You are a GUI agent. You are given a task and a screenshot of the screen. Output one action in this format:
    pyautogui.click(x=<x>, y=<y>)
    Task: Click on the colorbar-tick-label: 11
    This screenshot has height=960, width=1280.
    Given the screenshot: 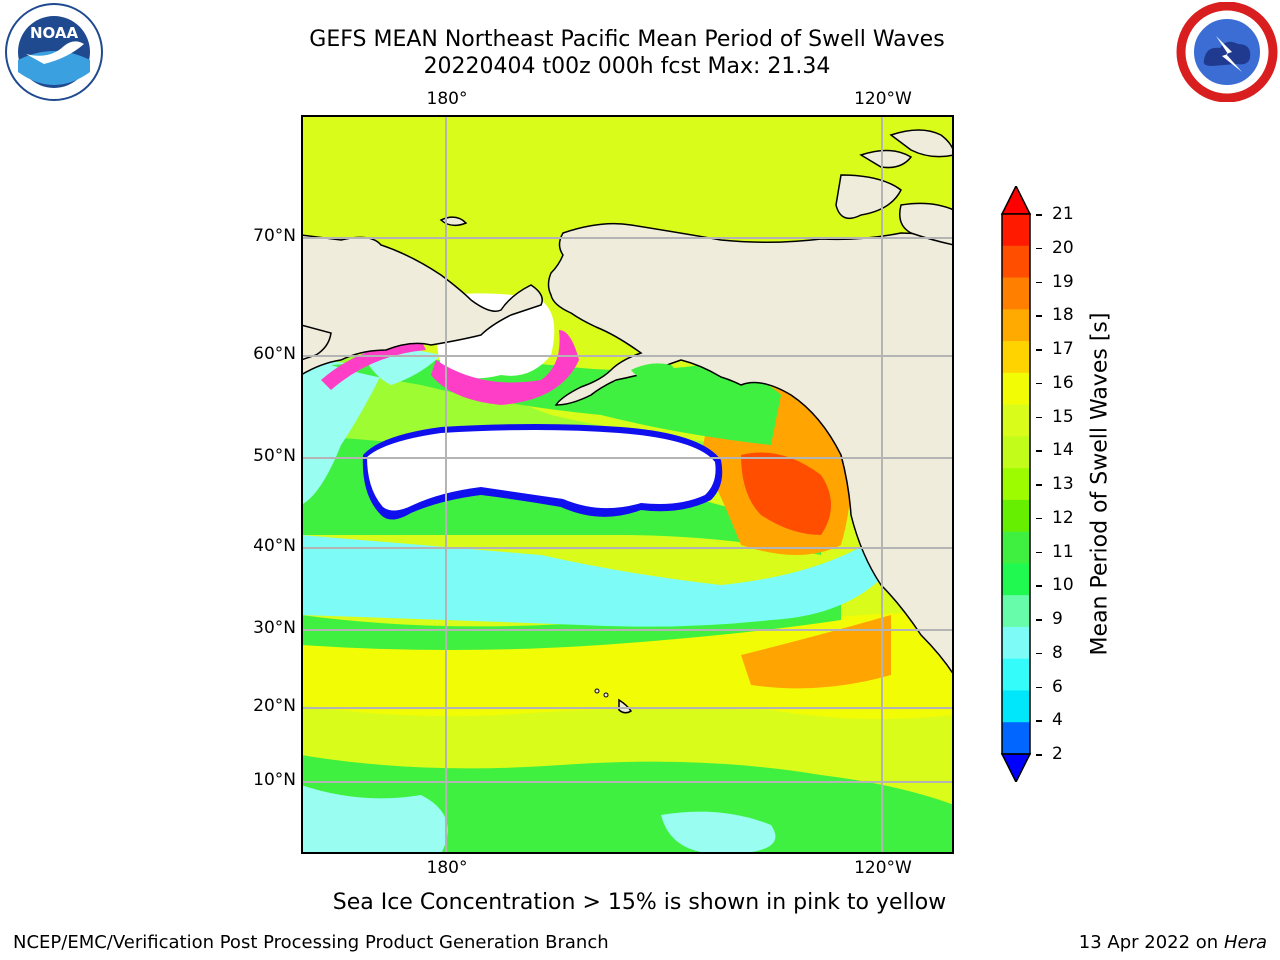 What is the action you would take?
    pyautogui.click(x=1063, y=551)
    